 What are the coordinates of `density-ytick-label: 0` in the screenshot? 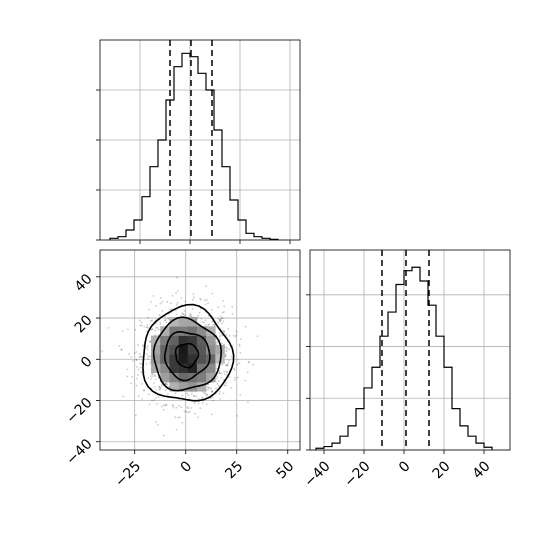 It's located at (87, 363).